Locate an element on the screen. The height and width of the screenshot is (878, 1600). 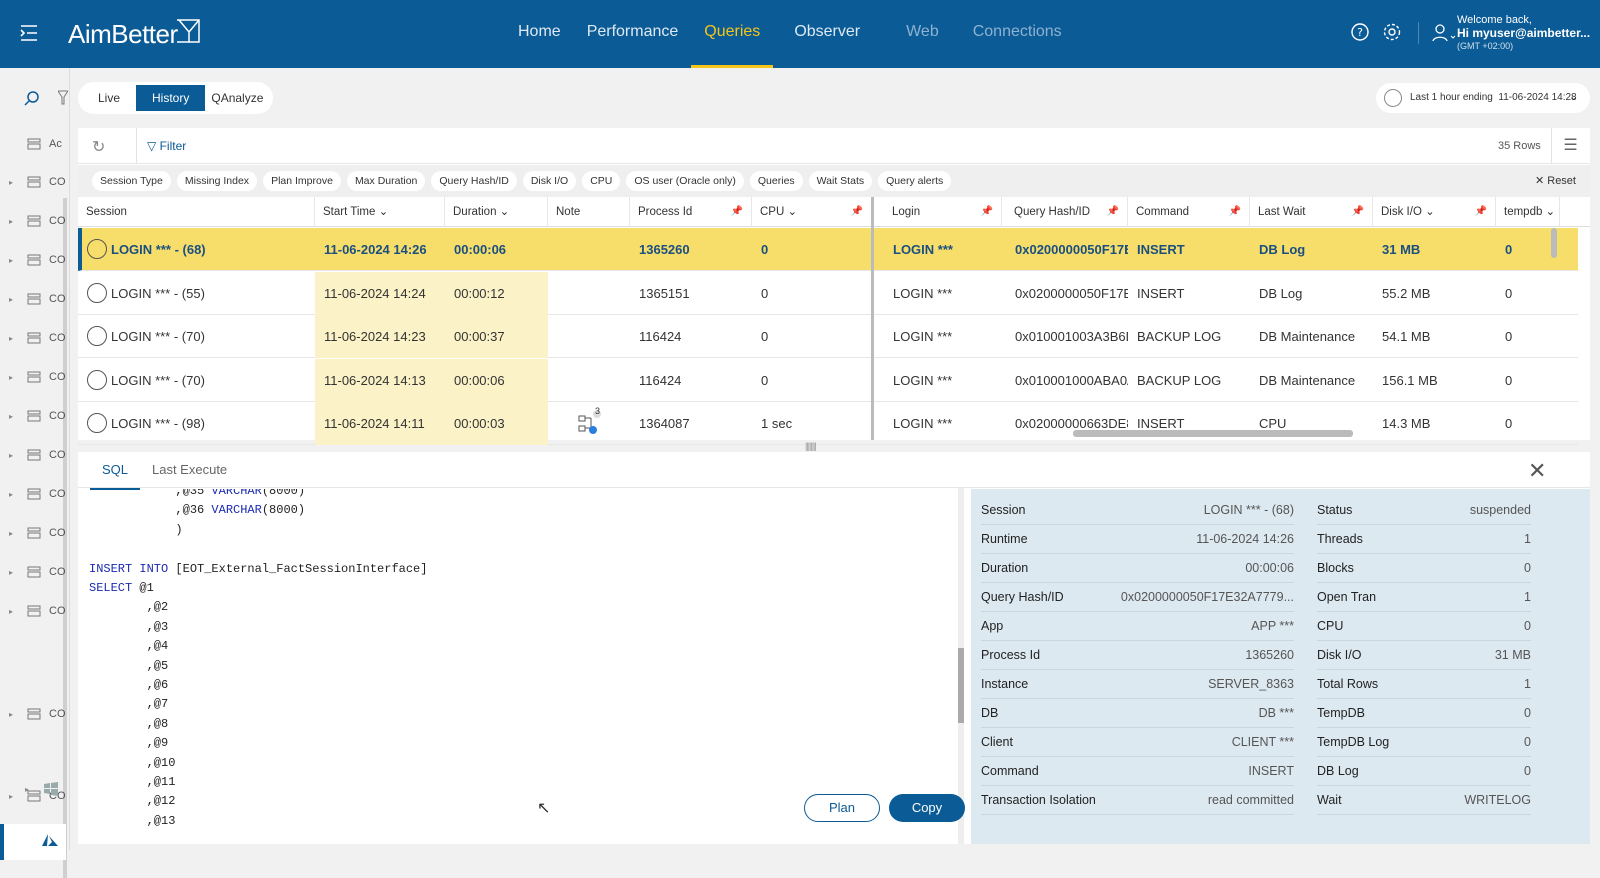
tab-live: Live is located at coordinates (109, 98).